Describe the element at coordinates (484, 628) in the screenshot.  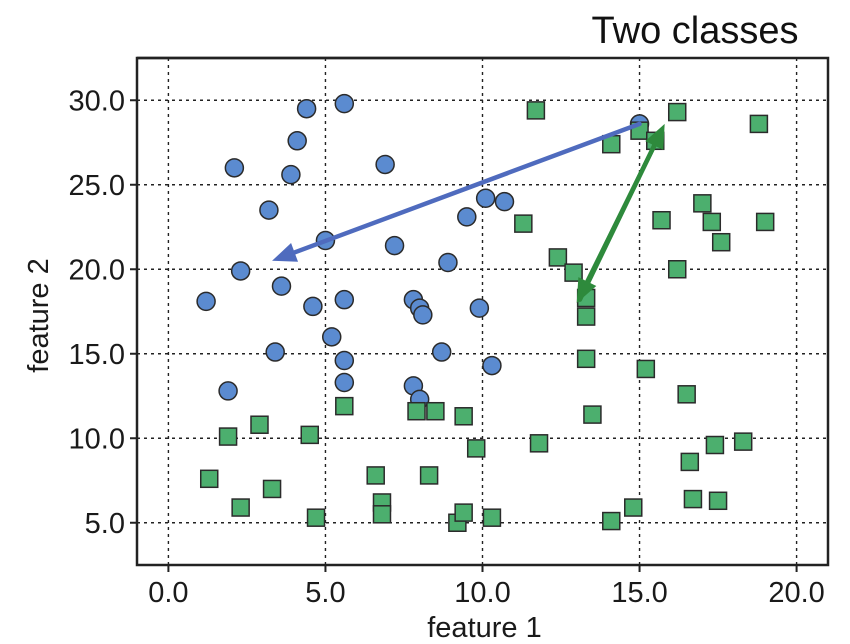
I see `x-axis-label: feature 1` at that location.